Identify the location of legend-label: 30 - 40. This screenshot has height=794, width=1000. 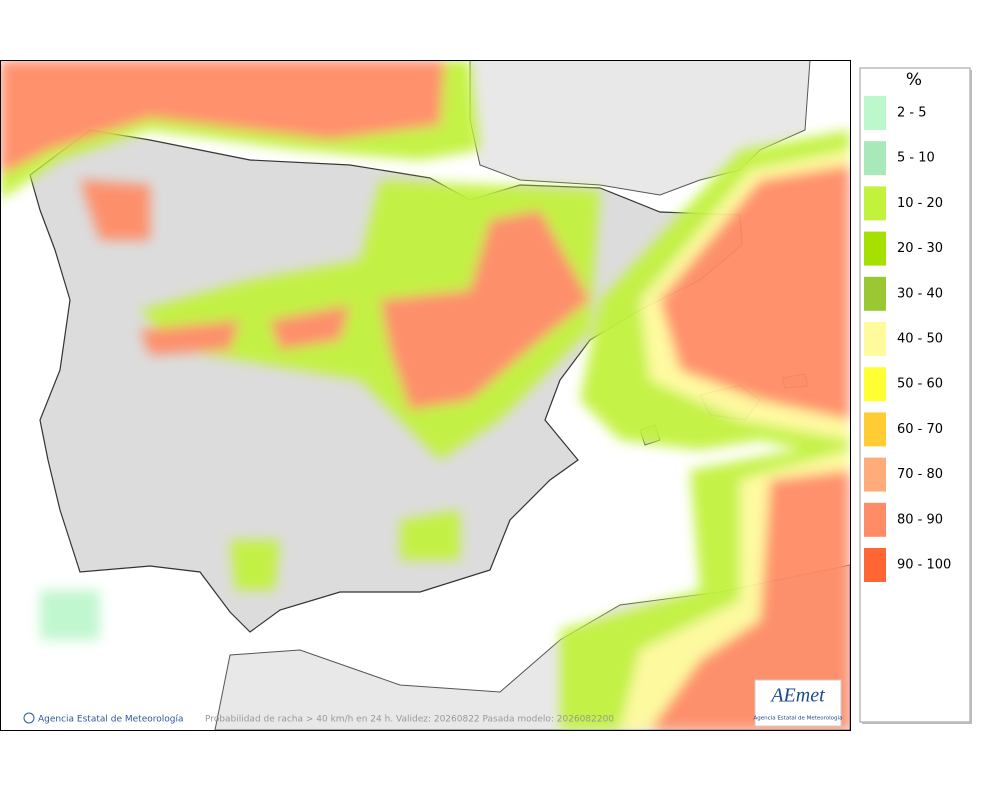
(920, 293).